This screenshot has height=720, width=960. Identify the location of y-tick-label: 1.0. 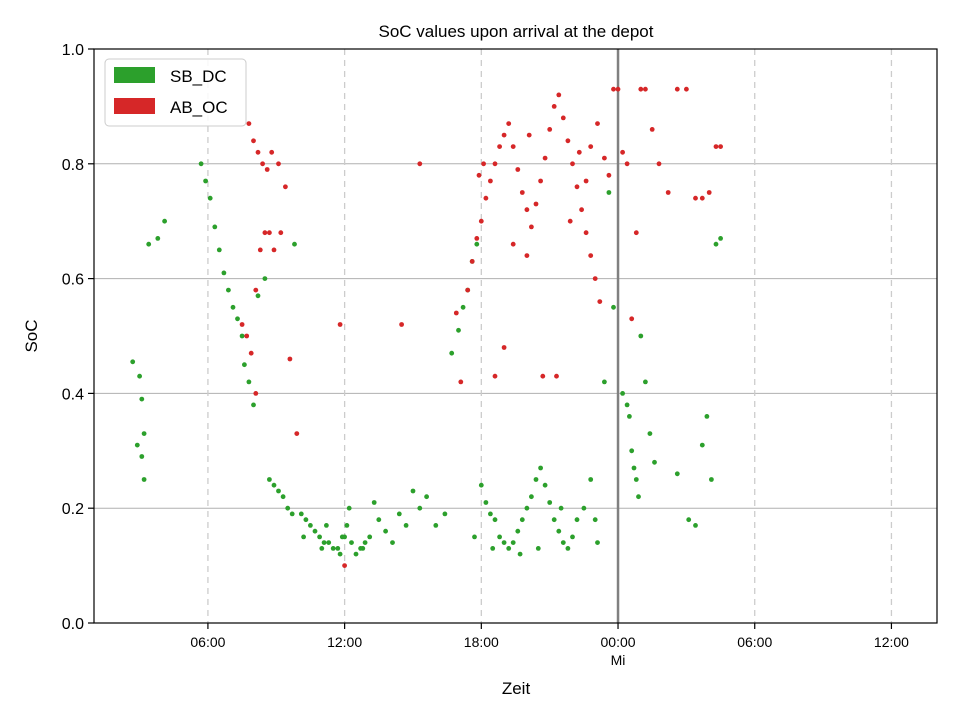
(73, 50).